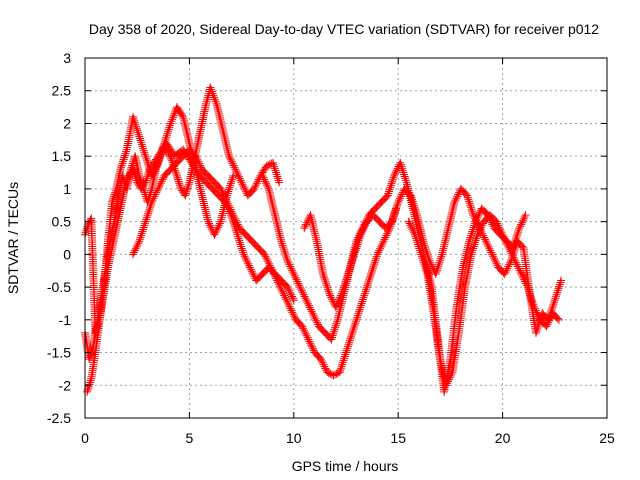 Image resolution: width=640 pixels, height=480 pixels. What do you see at coordinates (483, 300) in the screenshot?
I see `series-track-g` at bounding box center [483, 300].